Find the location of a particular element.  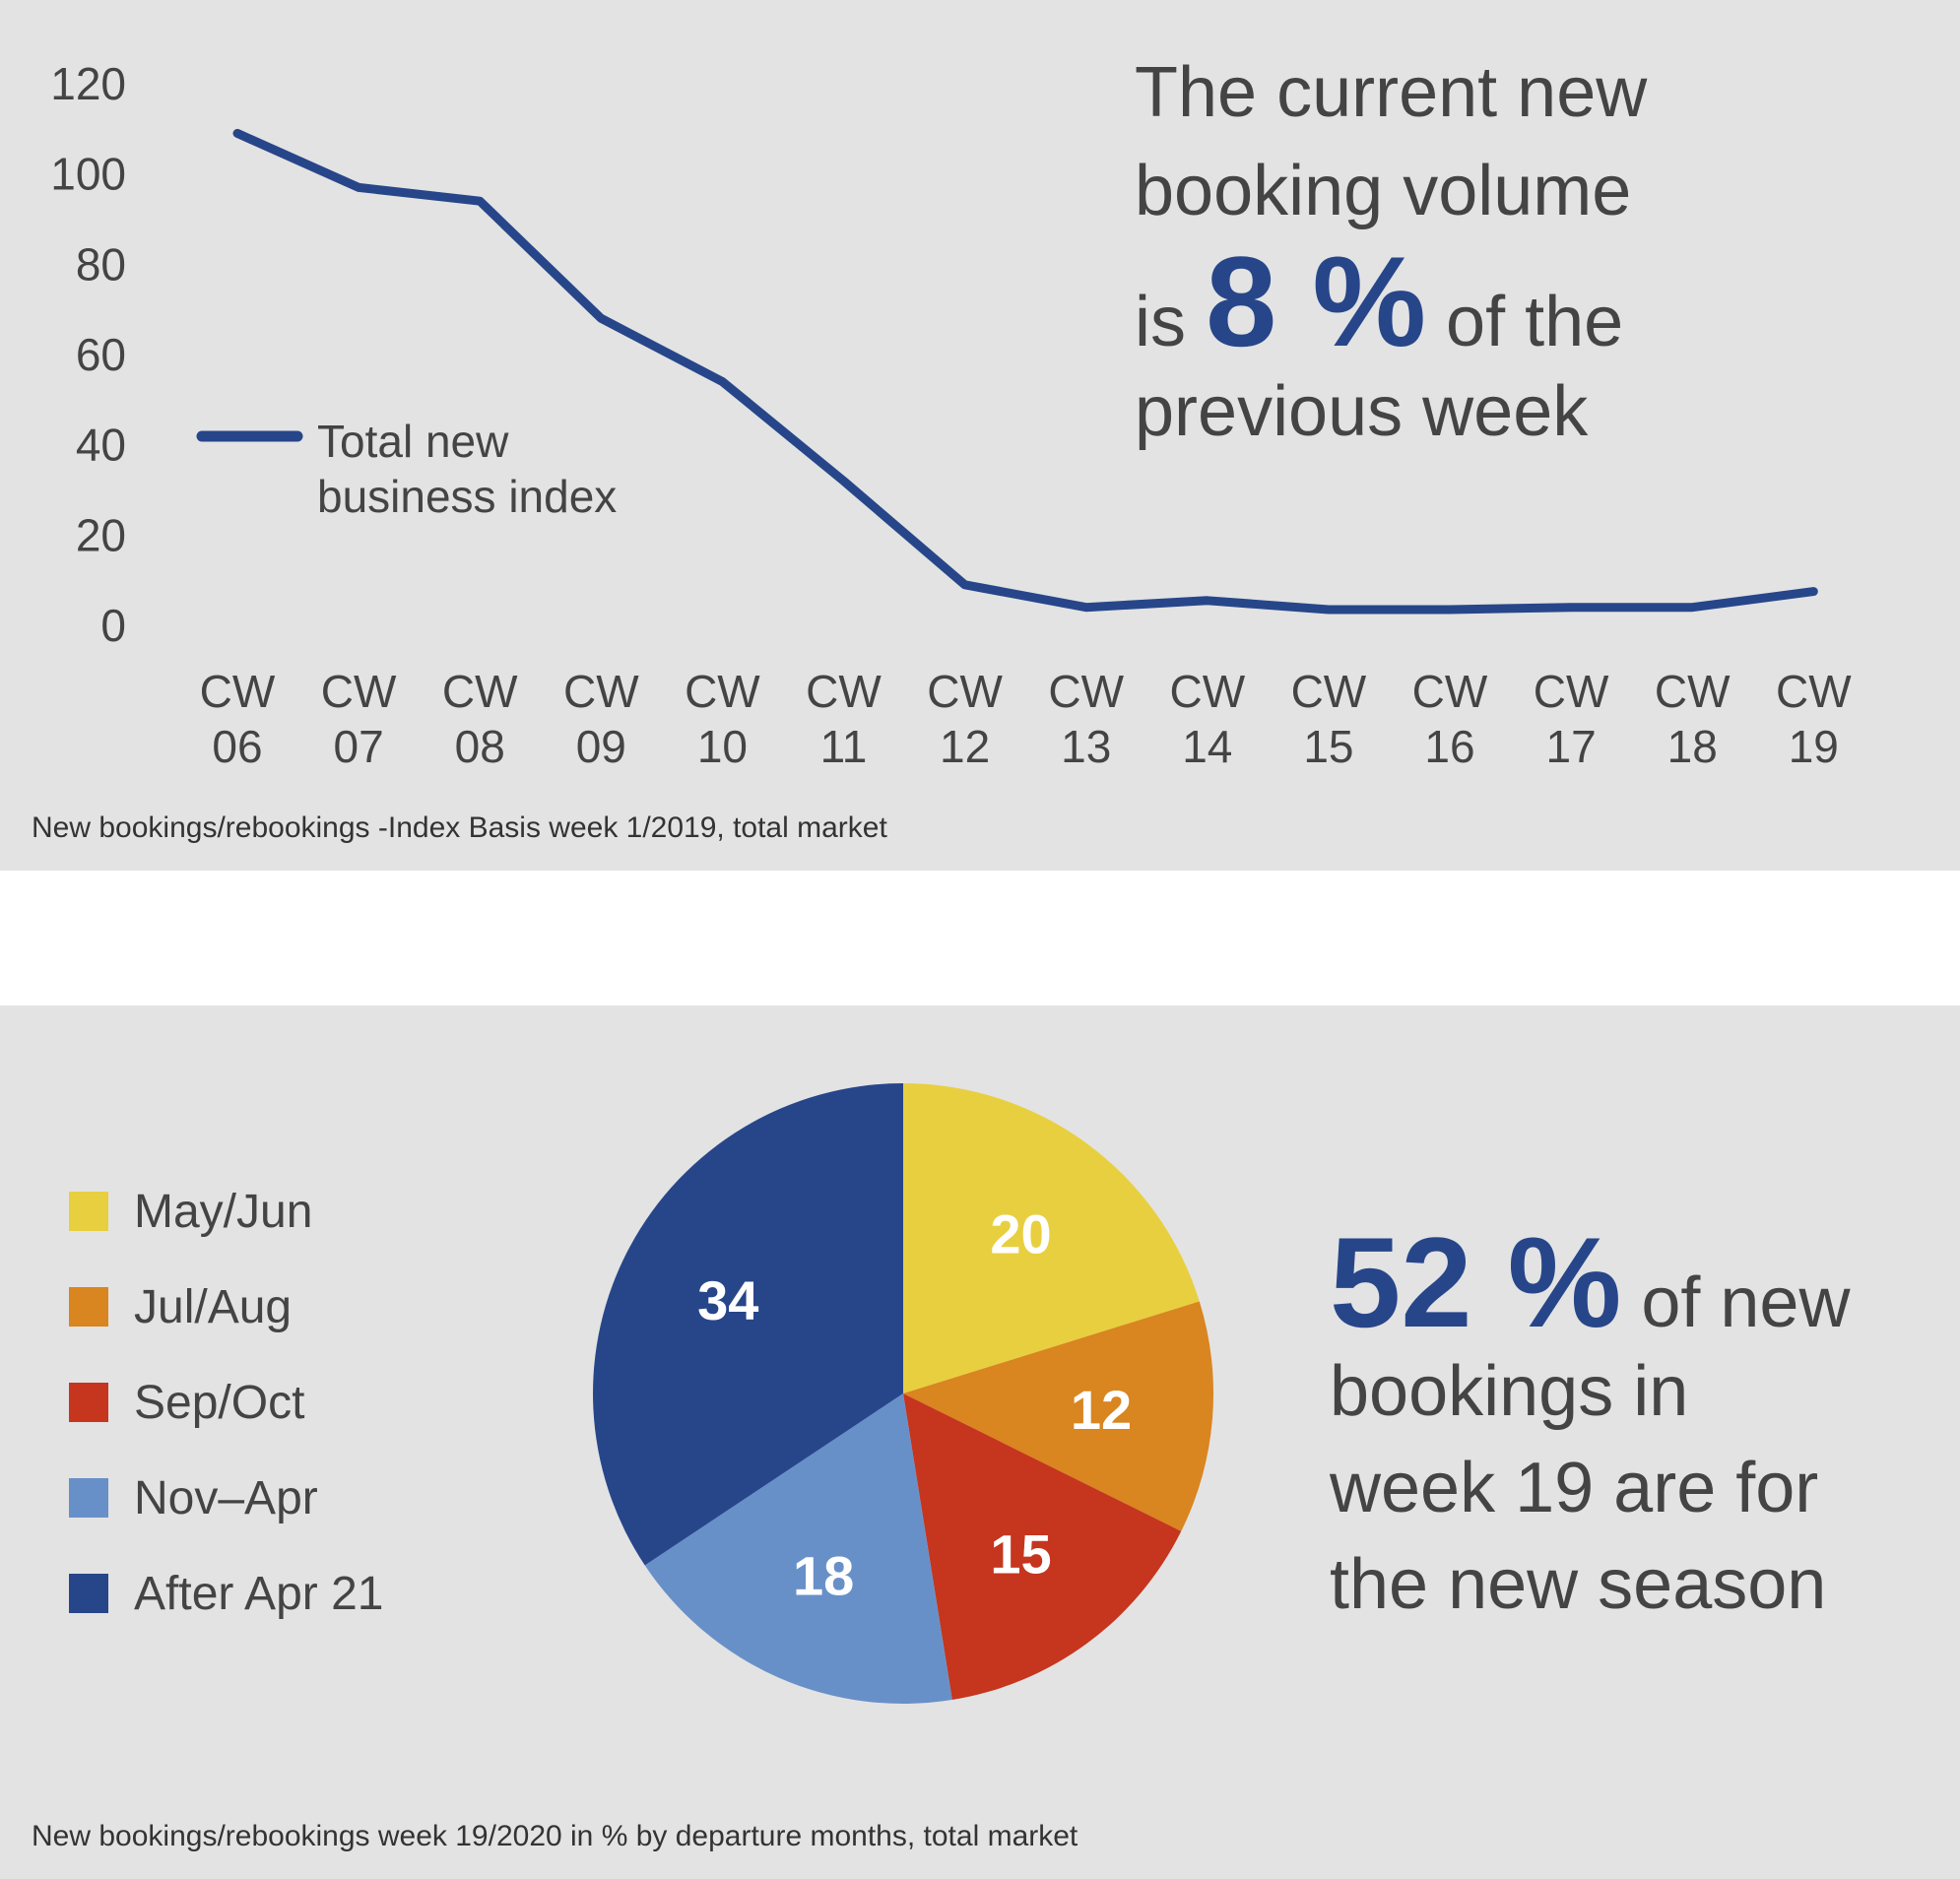

x-tick-label: CW 13 is located at coordinates (1086, 719).